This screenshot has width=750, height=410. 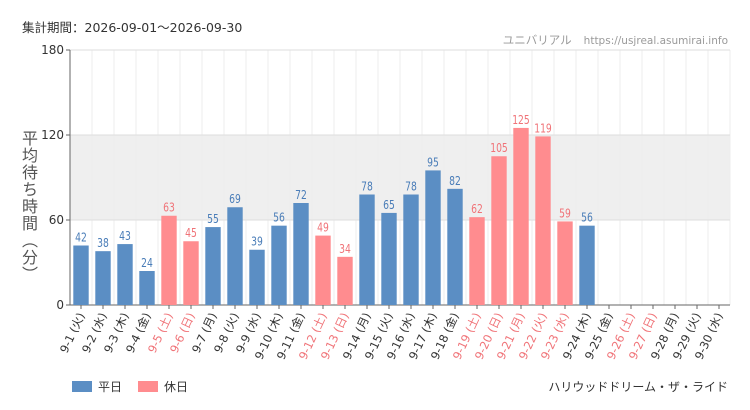 I want to click on y-axis-title: 平均待ち時間（分）, so click(x=28, y=206).